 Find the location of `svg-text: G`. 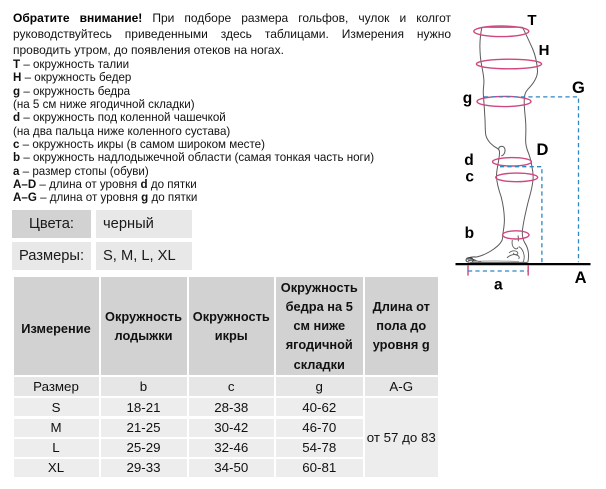

svg-text: G is located at coordinates (578, 88).